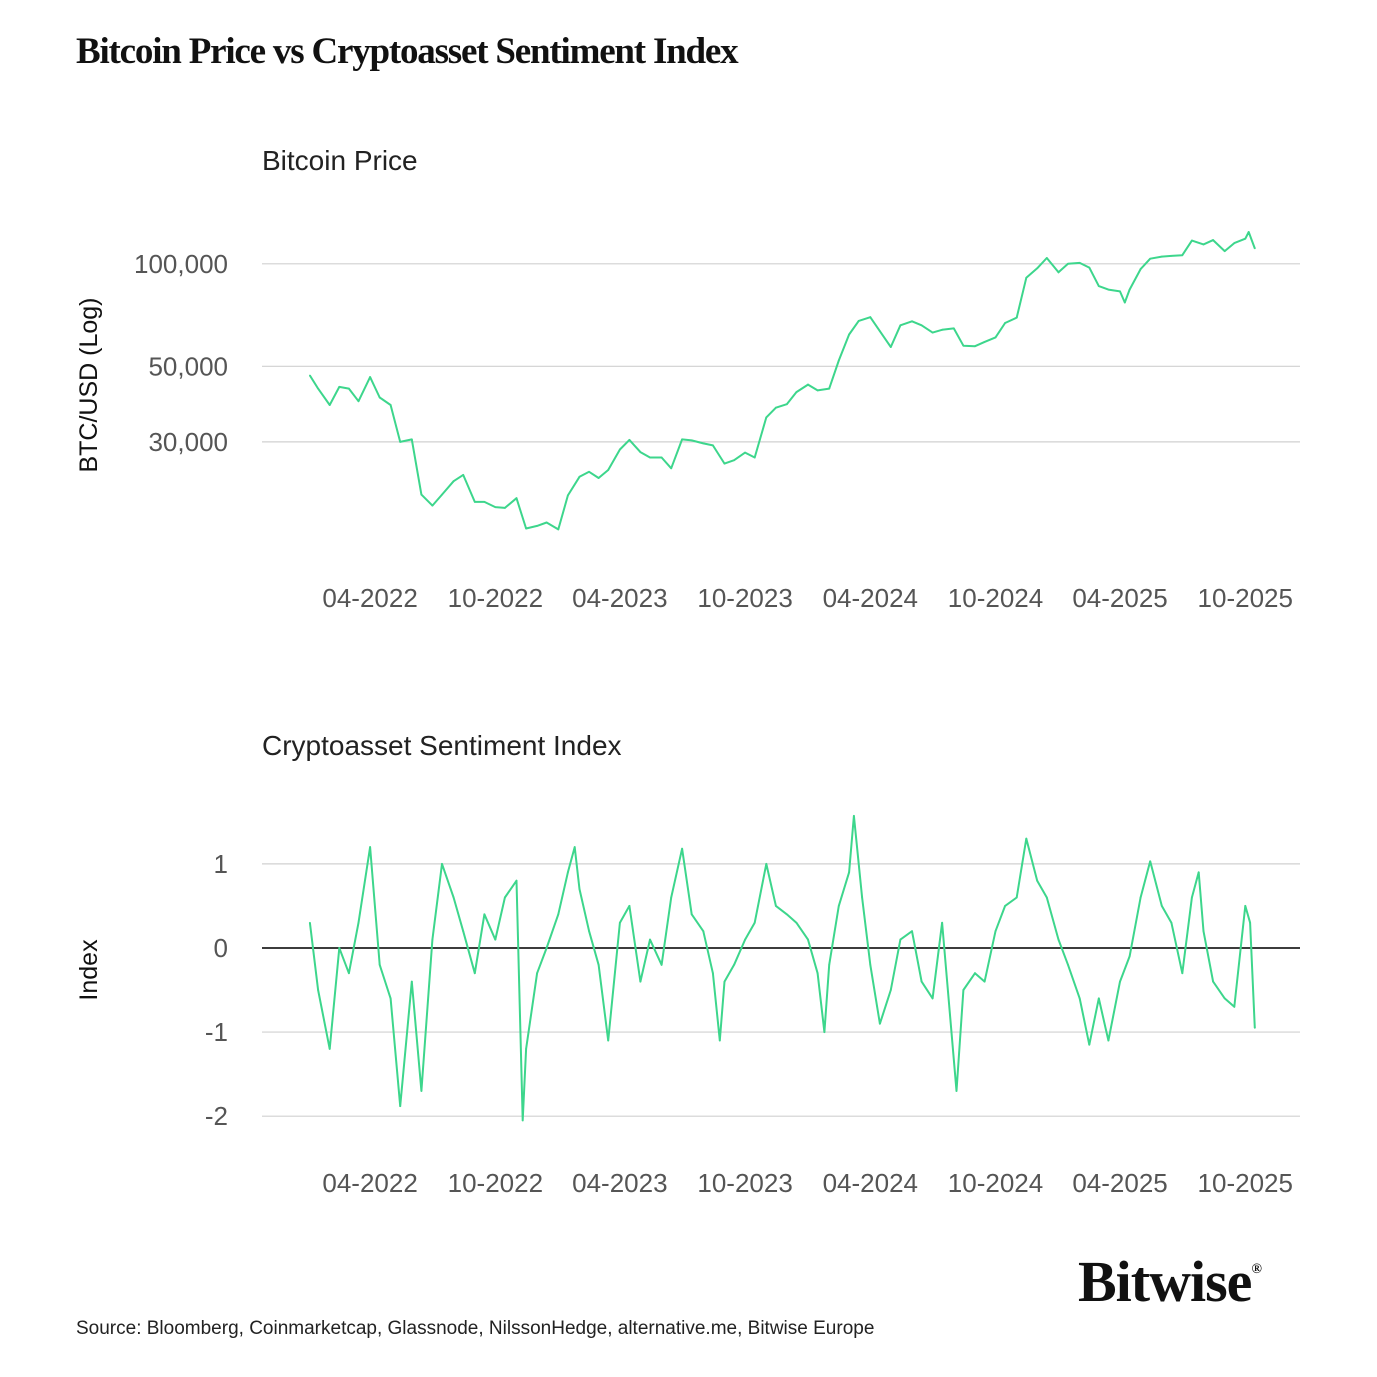 Image resolution: width=1377 pixels, height=1377 pixels. What do you see at coordinates (188, 442) in the screenshot?
I see `y-tick-label: 30,000` at bounding box center [188, 442].